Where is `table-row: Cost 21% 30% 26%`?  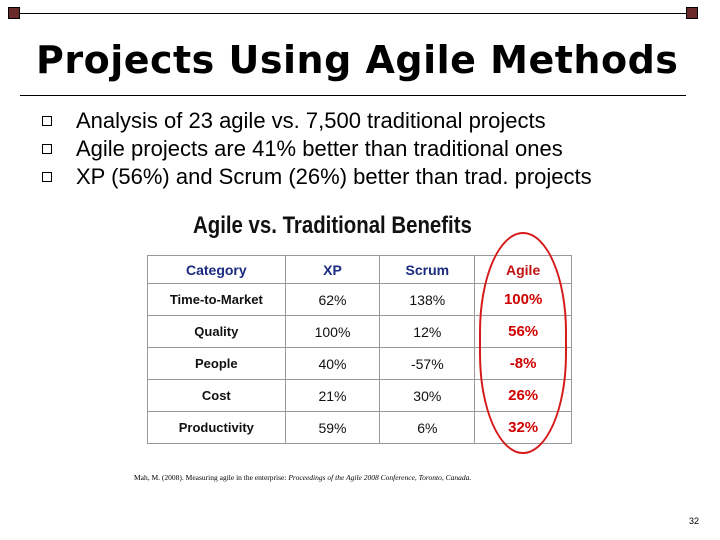 table-row: Cost 21% 30% 26% is located at coordinates (359, 395).